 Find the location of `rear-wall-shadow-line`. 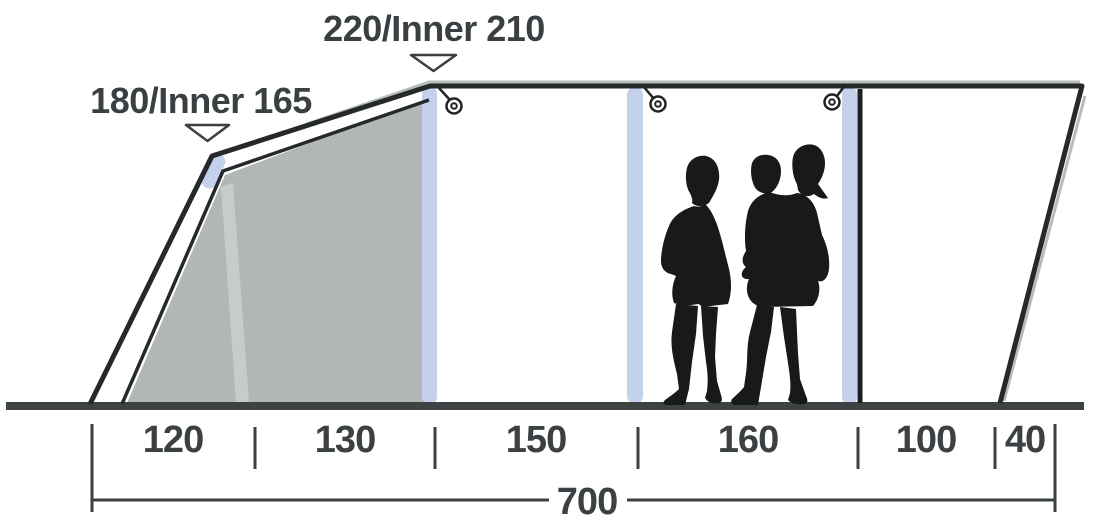

rear-wall-shadow-line is located at coordinates (1044, 248).